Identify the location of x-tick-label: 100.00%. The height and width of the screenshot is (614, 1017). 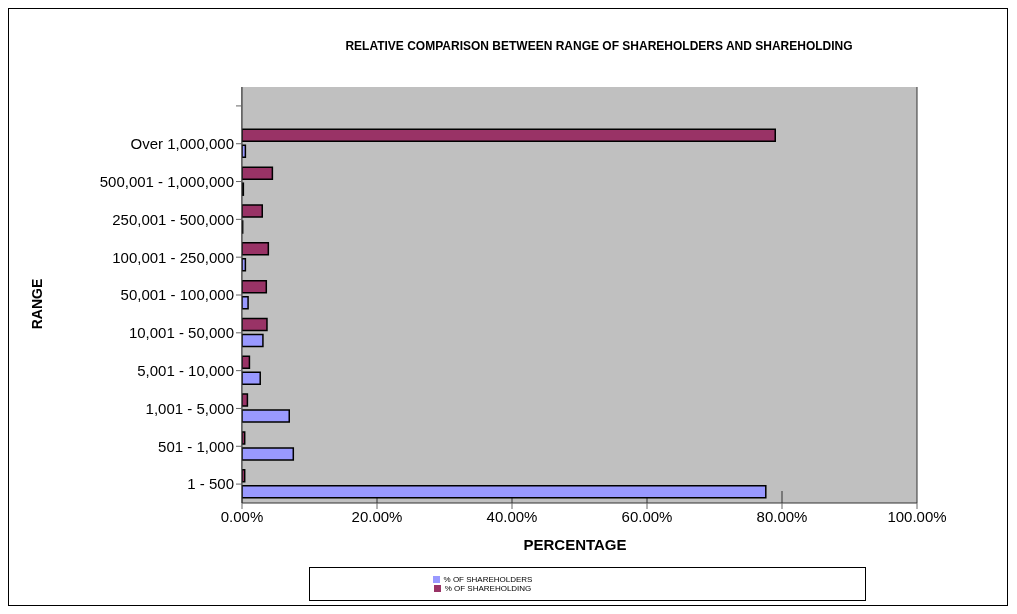
(917, 516).